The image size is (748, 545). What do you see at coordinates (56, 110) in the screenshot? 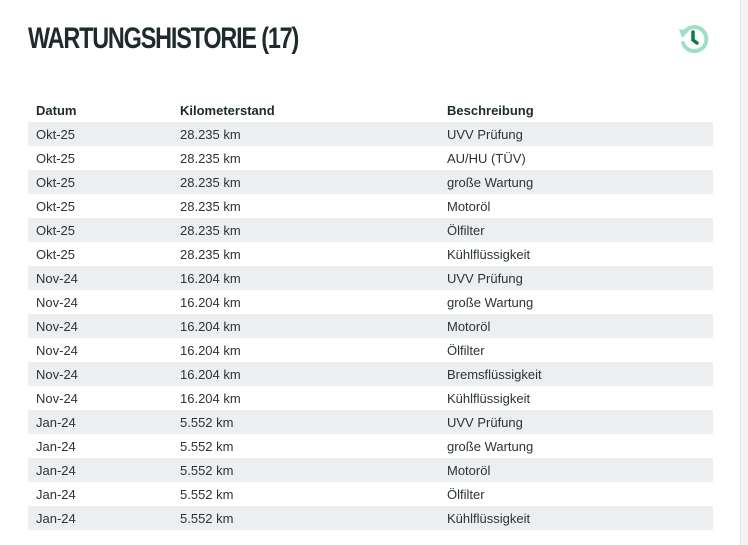
I see `header-date: Datum` at bounding box center [56, 110].